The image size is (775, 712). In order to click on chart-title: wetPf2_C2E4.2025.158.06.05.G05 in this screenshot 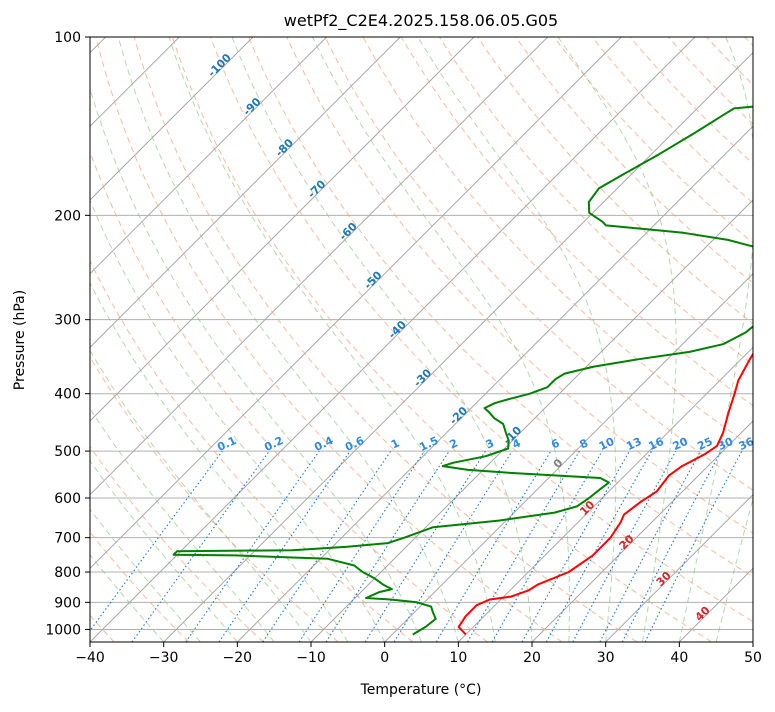, I will do `click(421, 21)`.